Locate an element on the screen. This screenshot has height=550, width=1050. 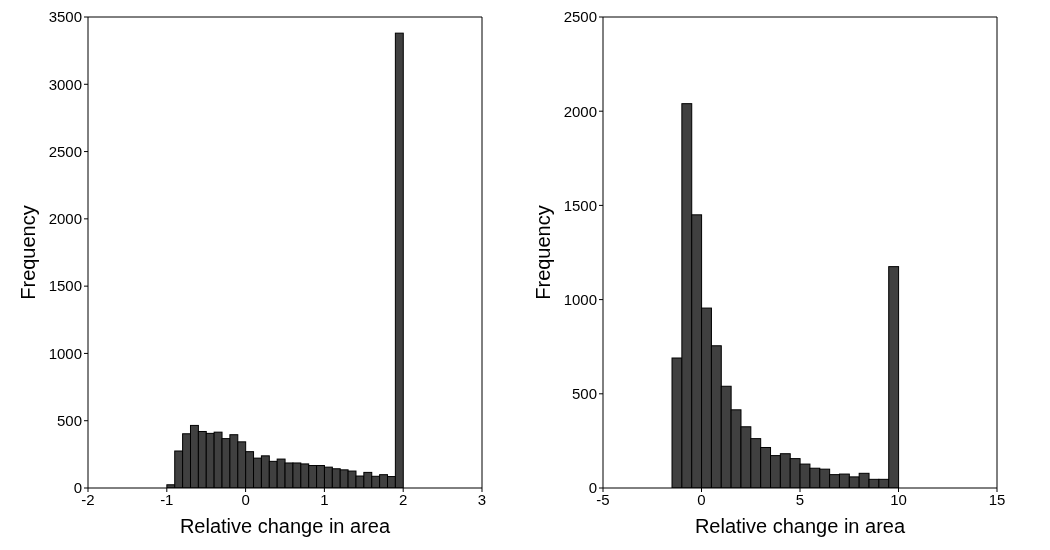
x-tick-label: -2 is located at coordinates (88, 499).